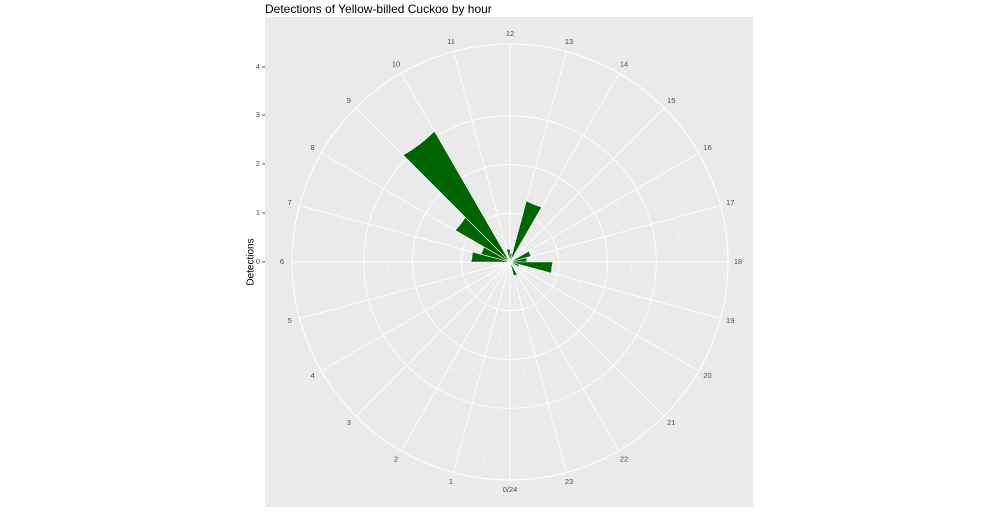  Describe the element at coordinates (290, 202) in the screenshot. I see `hour-label: 7` at that location.